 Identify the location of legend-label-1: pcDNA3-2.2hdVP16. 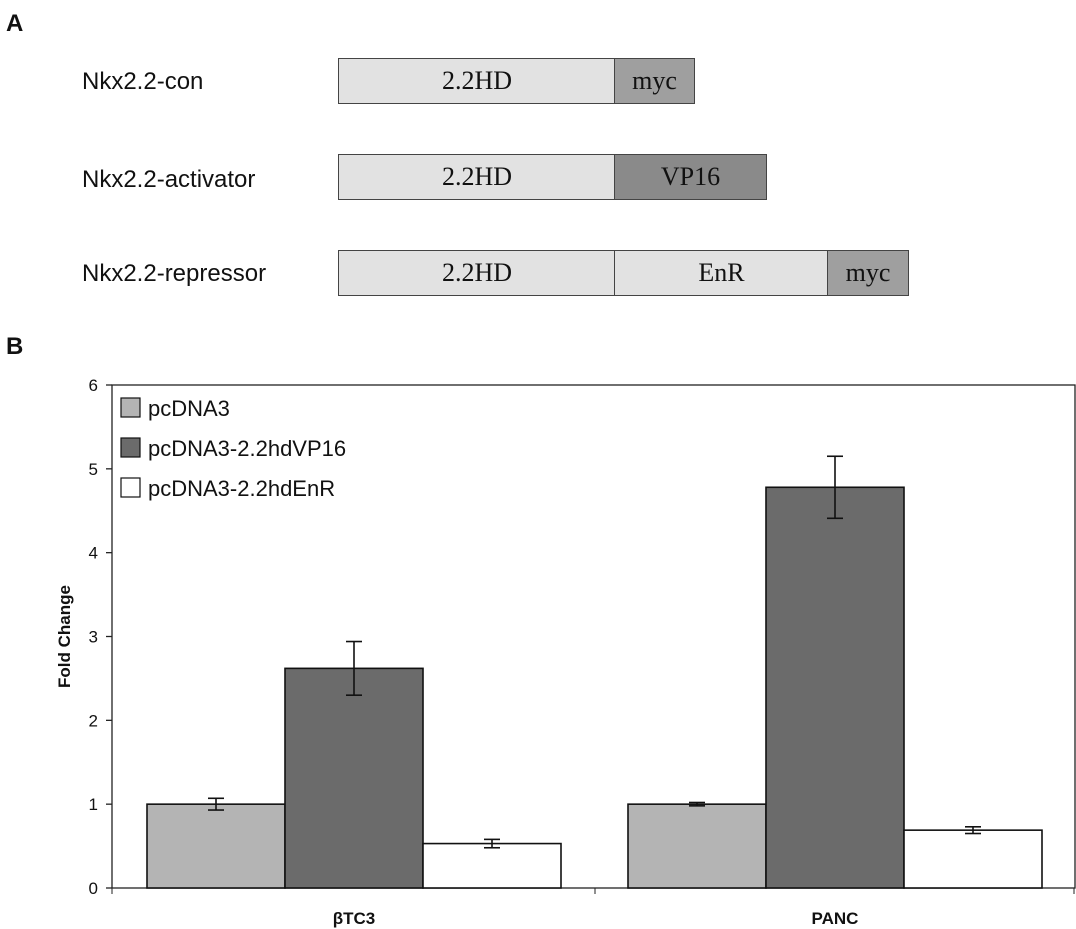
(247, 448).